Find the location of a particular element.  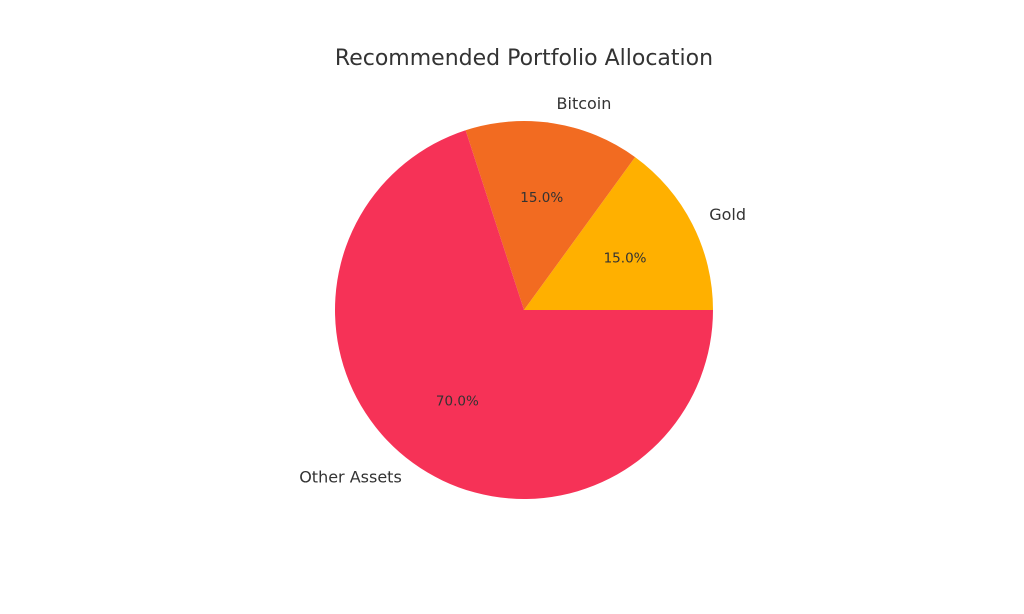

slice-percent-other-assets: 70.0% is located at coordinates (457, 402).